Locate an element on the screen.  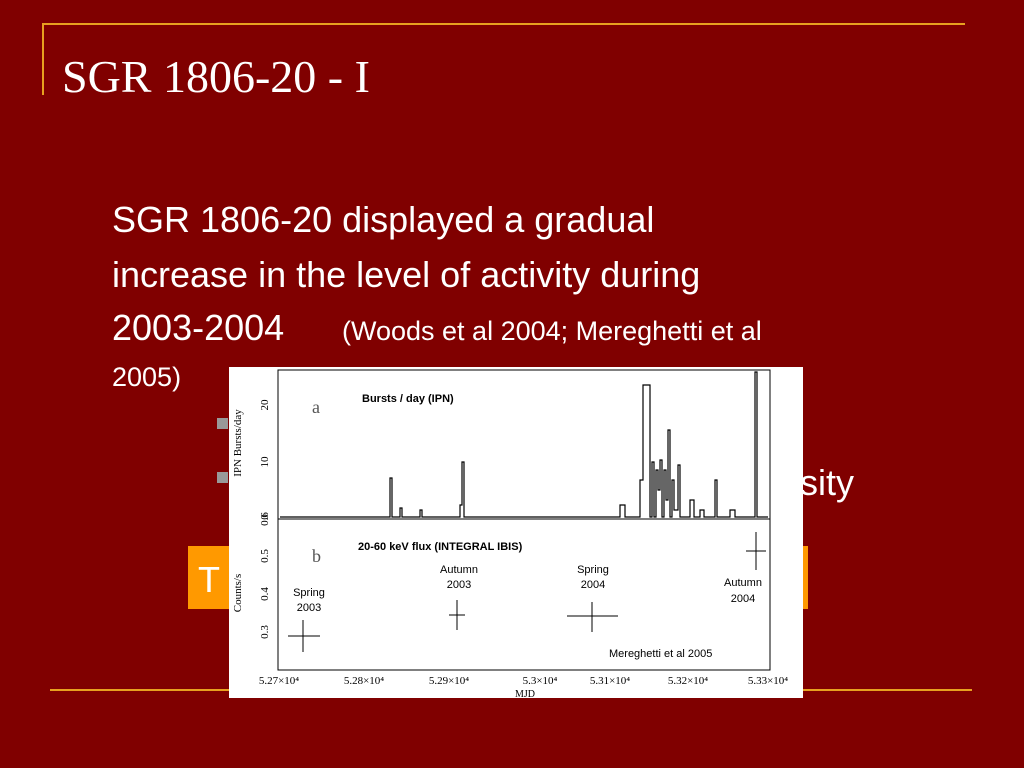
body-line: 2003-2004 is located at coordinates (198, 327).